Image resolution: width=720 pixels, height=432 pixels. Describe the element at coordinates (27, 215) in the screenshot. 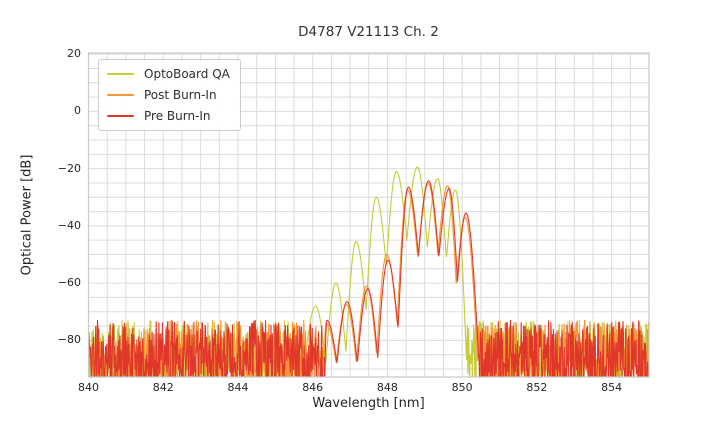

I see `y-axis-label: Optical Power [dB]` at that location.